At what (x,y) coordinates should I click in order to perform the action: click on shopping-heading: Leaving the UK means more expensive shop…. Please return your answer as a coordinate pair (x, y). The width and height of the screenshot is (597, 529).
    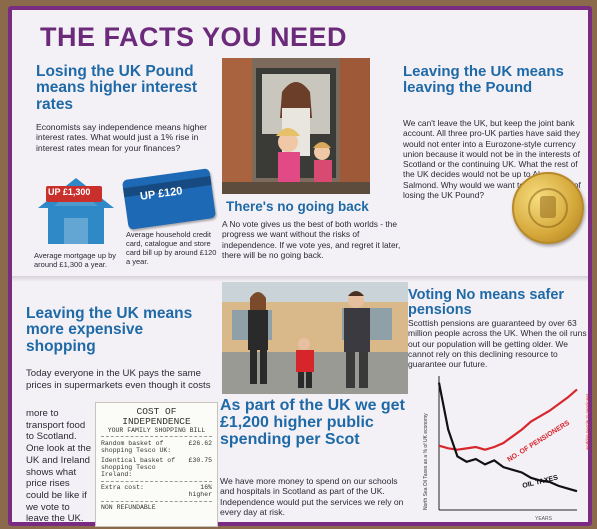
    Looking at the image, I should click on (109, 330).